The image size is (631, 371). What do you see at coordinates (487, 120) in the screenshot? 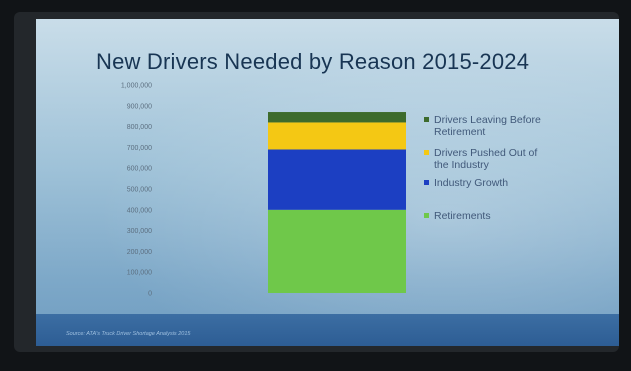
I see `legend-label: Drivers Leaving Before` at bounding box center [487, 120].